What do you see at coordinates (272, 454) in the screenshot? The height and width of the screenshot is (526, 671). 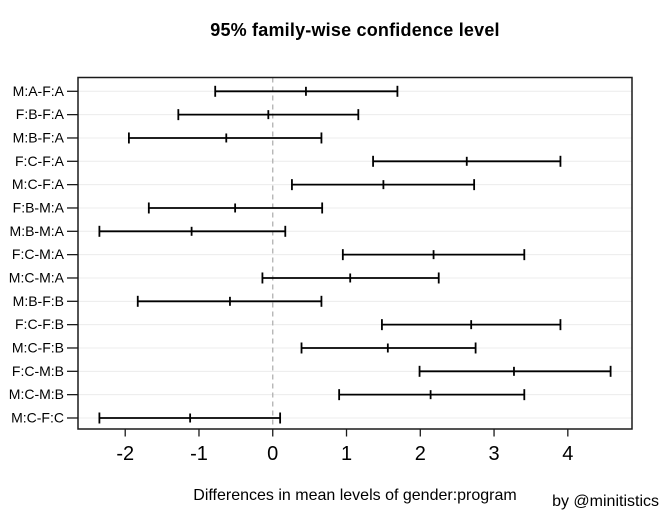 I see `x-tick-label: 0` at bounding box center [272, 454].